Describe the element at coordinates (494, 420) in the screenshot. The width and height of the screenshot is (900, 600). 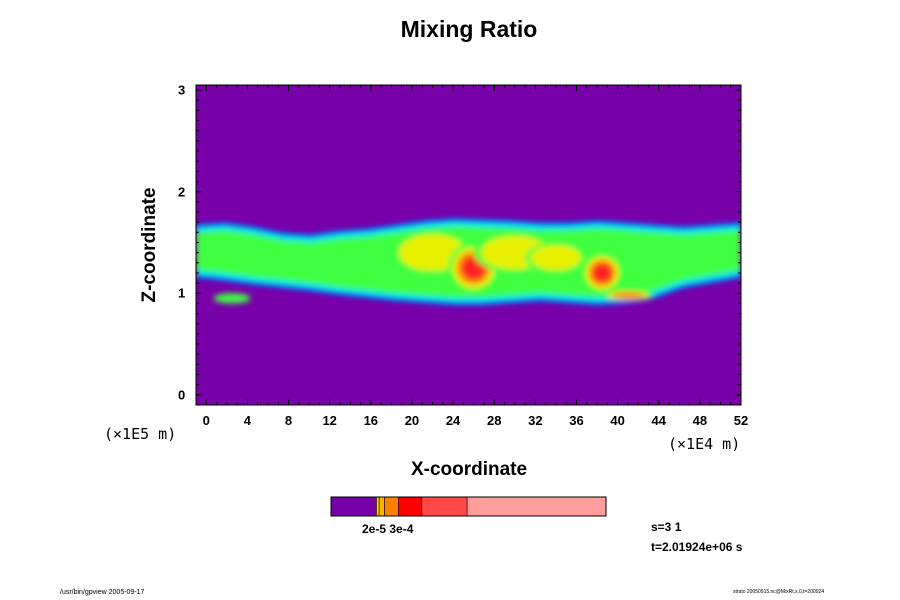
I see `x-tick-label: 28` at that location.